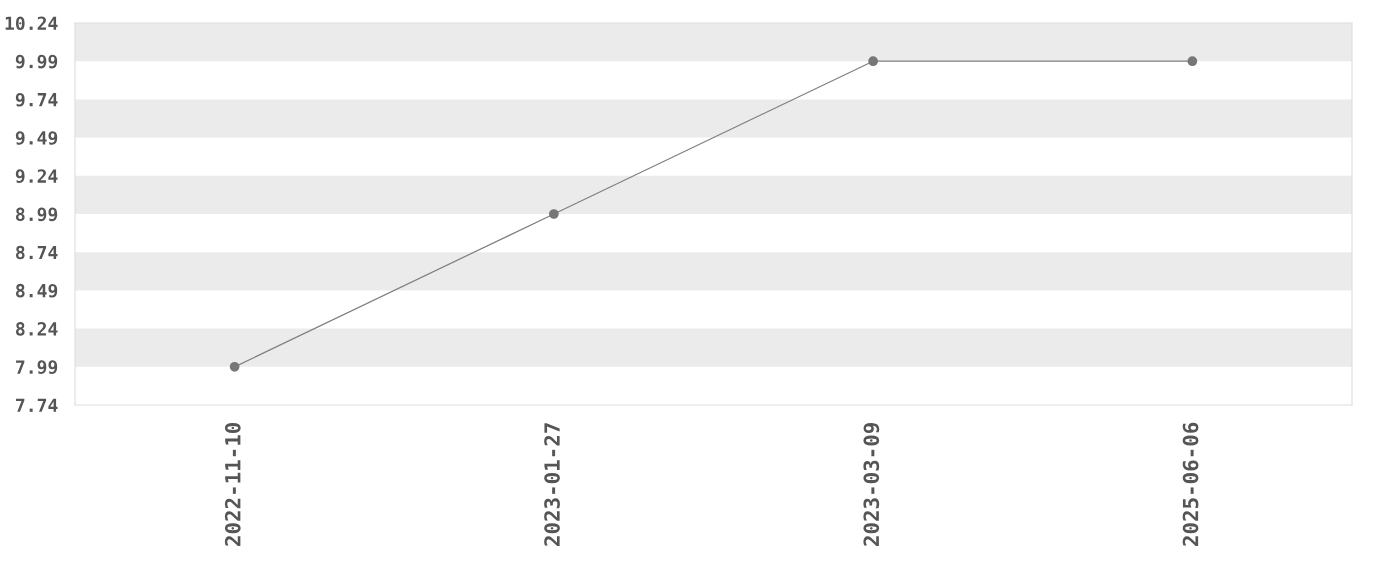  Describe the element at coordinates (36, 329) in the screenshot. I see `y-tick-label: 8.24` at that location.